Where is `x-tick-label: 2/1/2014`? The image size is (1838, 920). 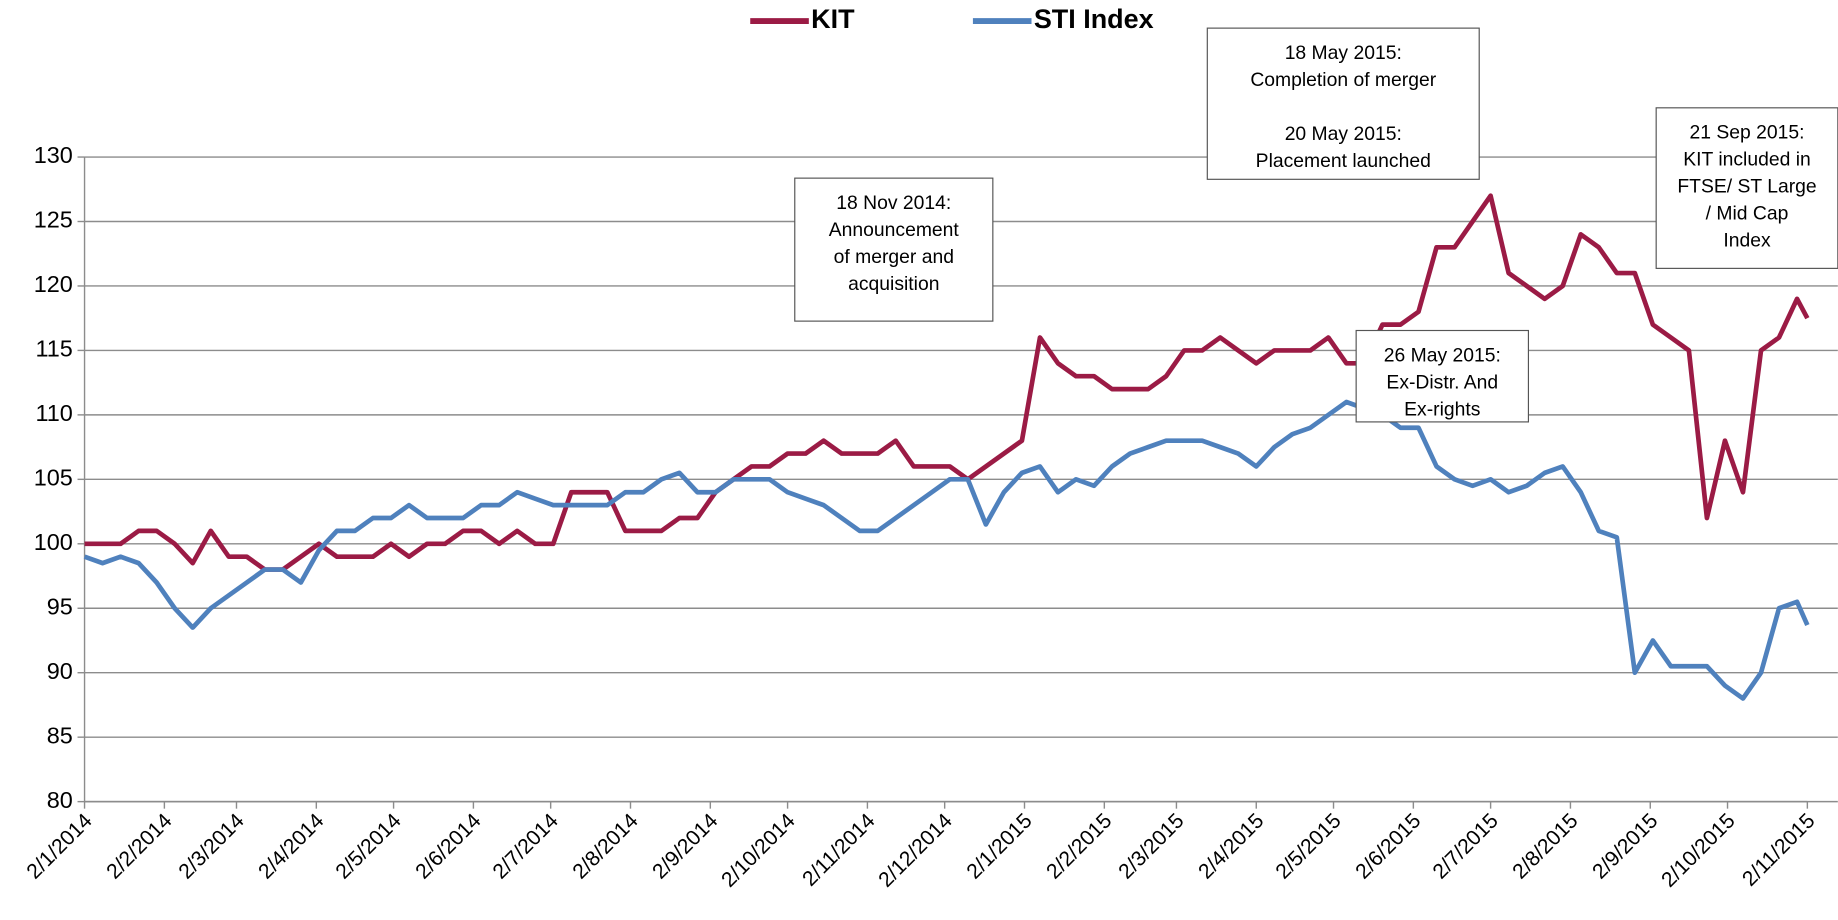
x-tick-label: 2/1/2014 is located at coordinates (59, 846).